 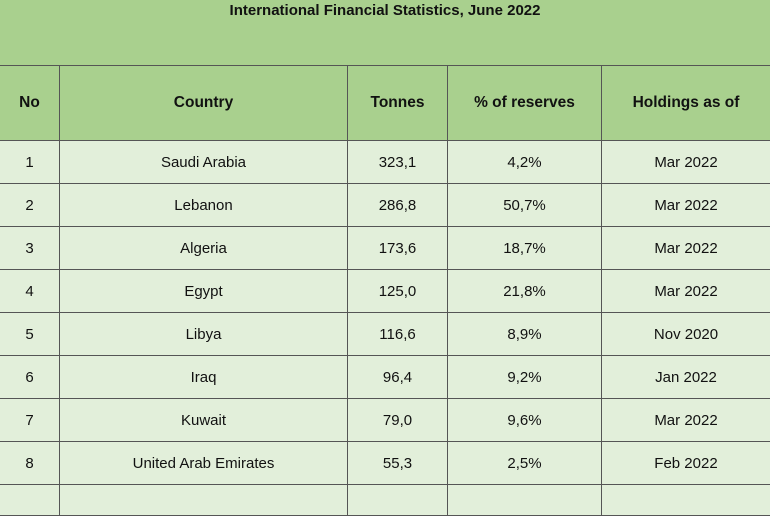 I want to click on table-cell: 173,6, so click(x=398, y=248).